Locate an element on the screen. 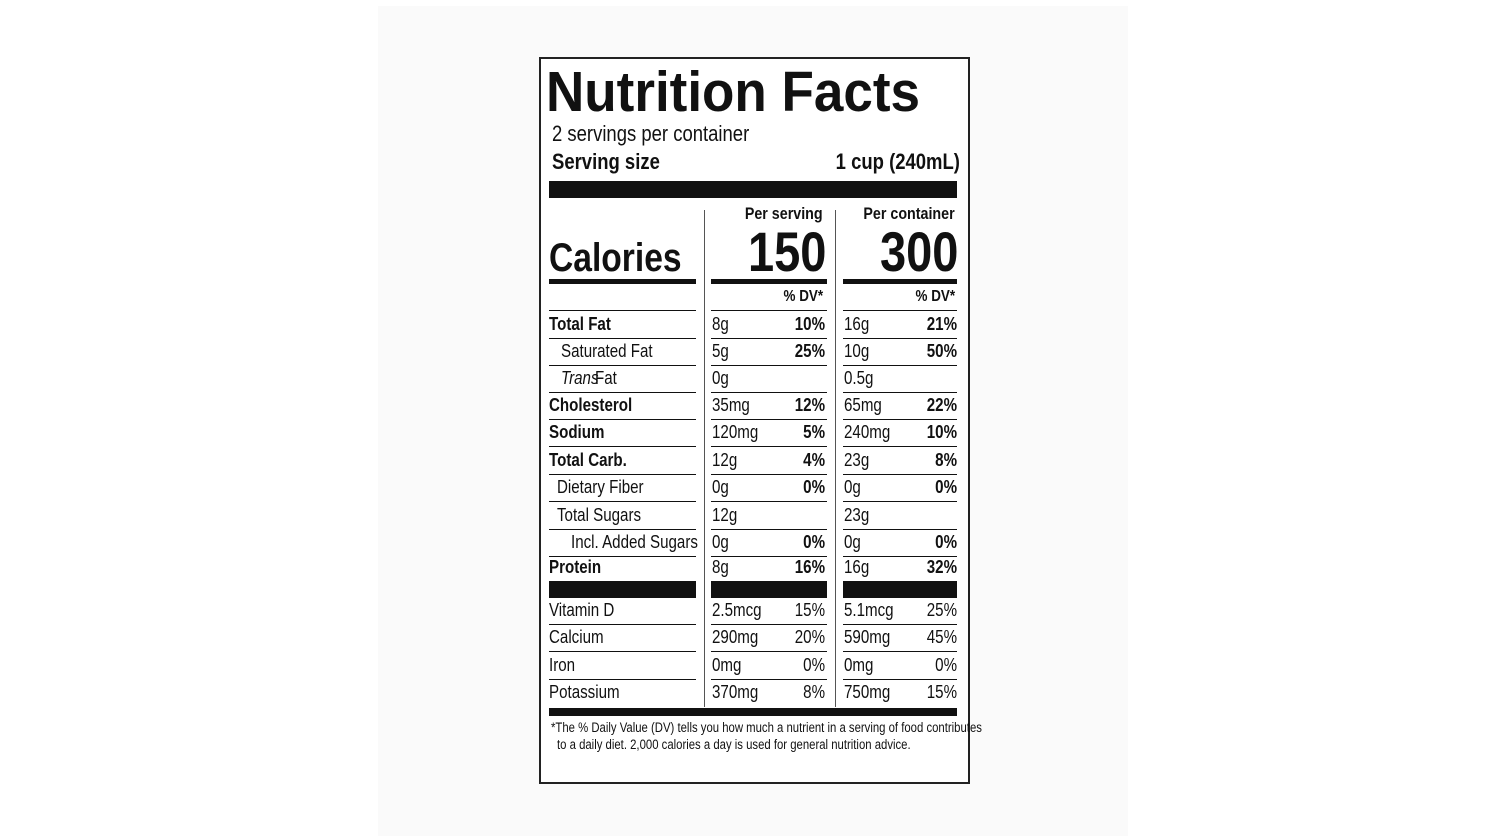  nutrient-name: Cholesterol is located at coordinates (591, 405).